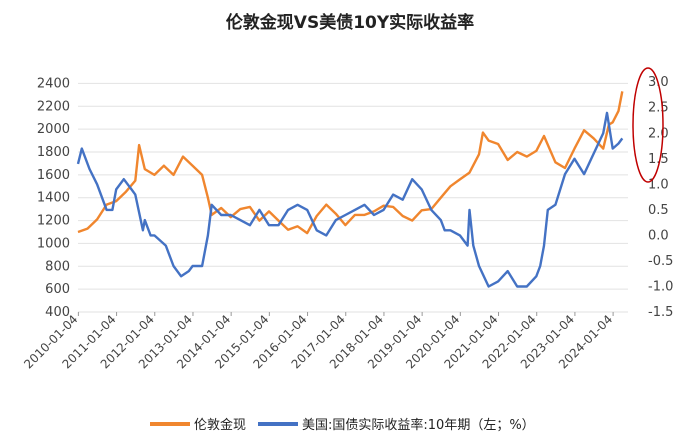 The height and width of the screenshot is (446, 700). What do you see at coordinates (418, 425) in the screenshot?
I see `legend-label-real-yield: 美国:国债实际收益率:10年期（左；%）` at bounding box center [418, 425].